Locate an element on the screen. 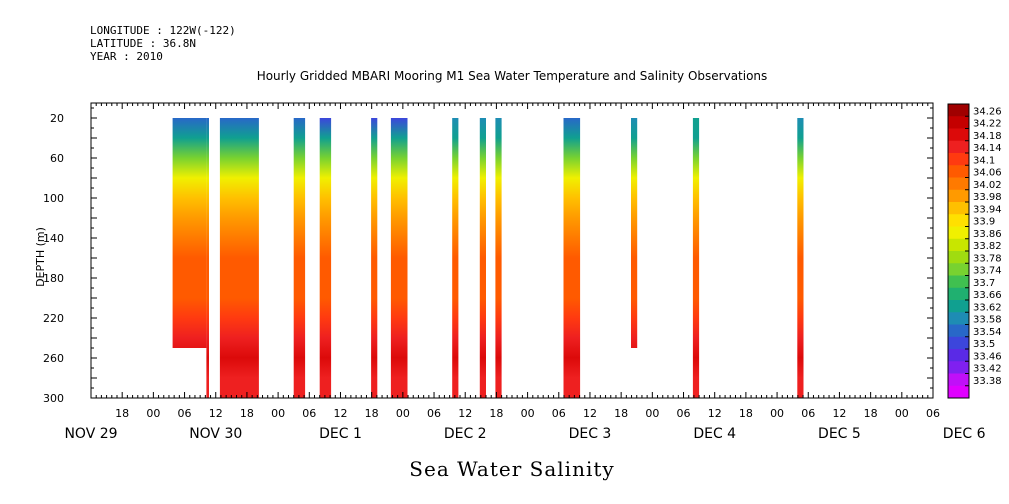 This screenshot has height=504, width=1009. colorbar-label: 33.54 is located at coordinates (987, 332).